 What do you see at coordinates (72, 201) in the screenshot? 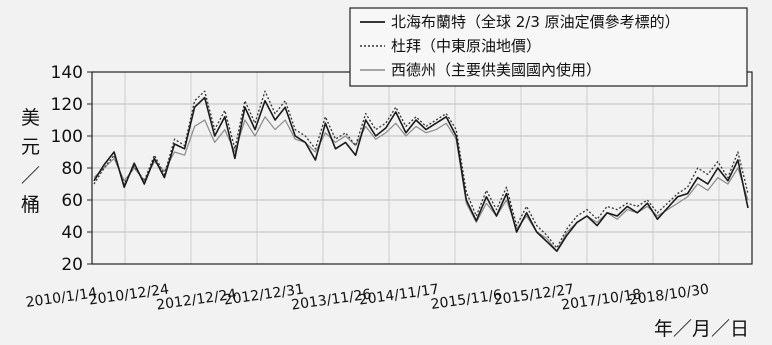
I see `y-tick-label: 60` at bounding box center [72, 201].